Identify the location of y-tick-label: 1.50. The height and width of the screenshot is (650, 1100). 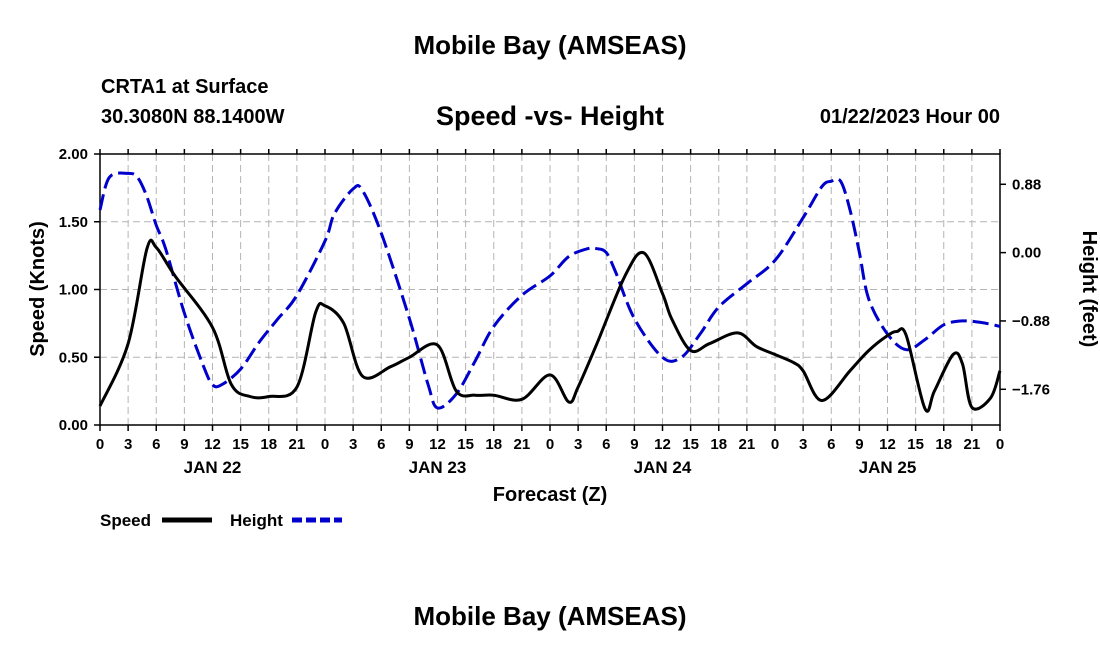
(73, 222).